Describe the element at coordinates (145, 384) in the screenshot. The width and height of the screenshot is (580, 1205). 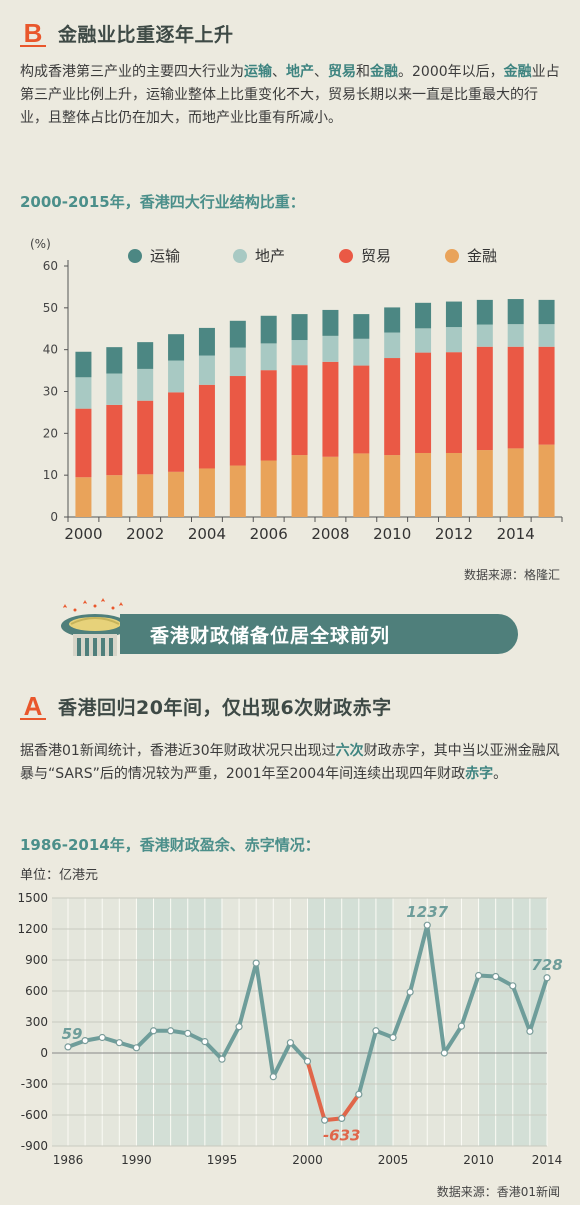
I see `bar-segment-2002-地产` at that location.